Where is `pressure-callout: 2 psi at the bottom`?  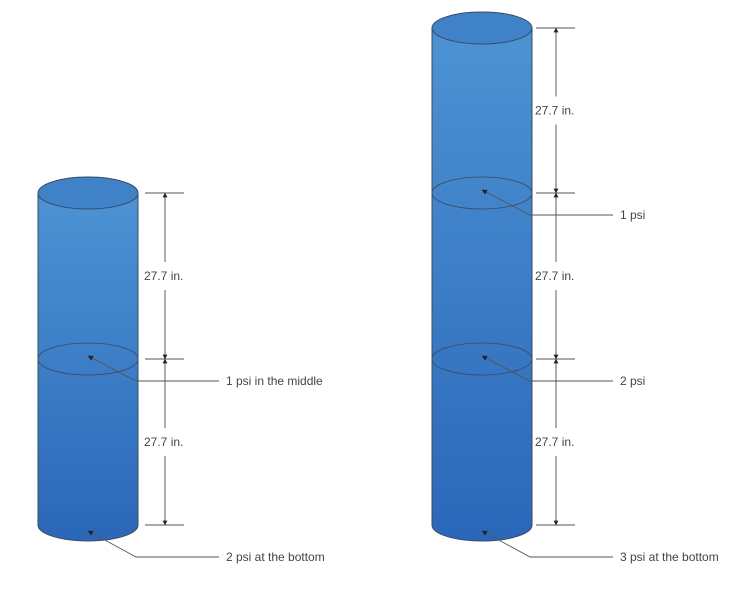 pressure-callout: 2 psi at the bottom is located at coordinates (275, 557).